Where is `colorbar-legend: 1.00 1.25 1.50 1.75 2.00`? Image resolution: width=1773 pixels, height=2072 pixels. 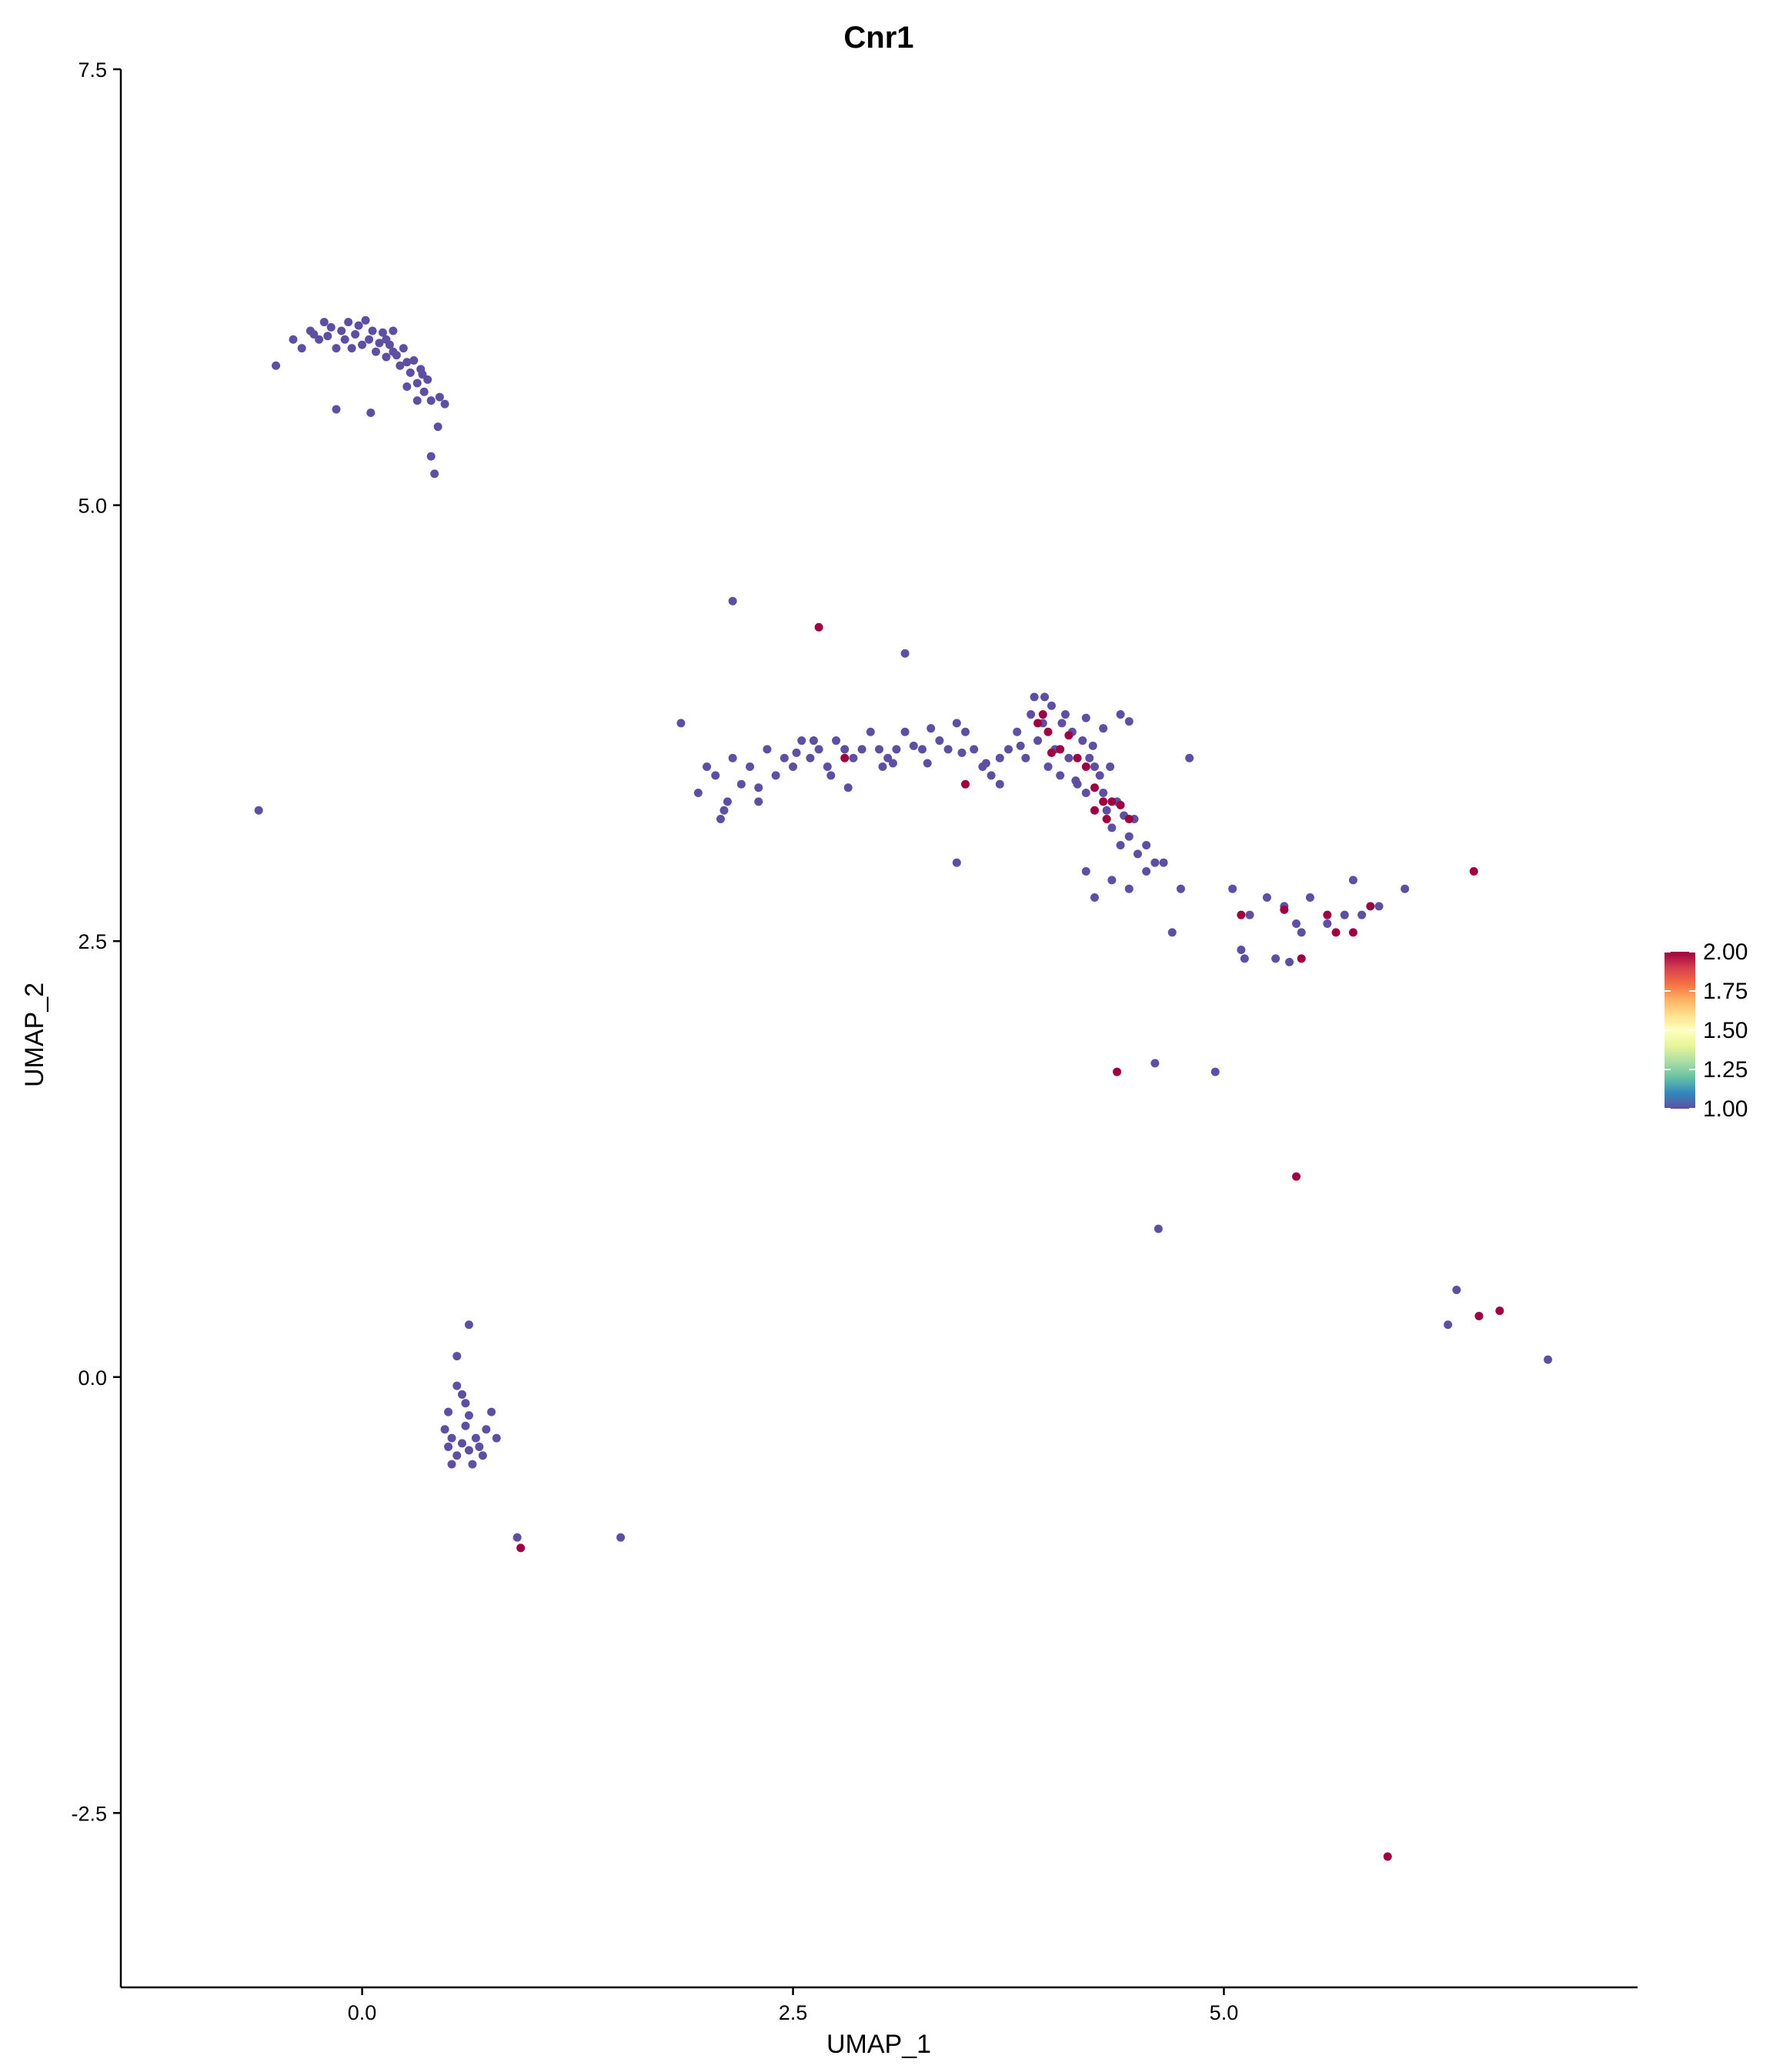
colorbar-legend: 1.00 1.25 1.50 1.75 2.00 is located at coordinates (1706, 1030).